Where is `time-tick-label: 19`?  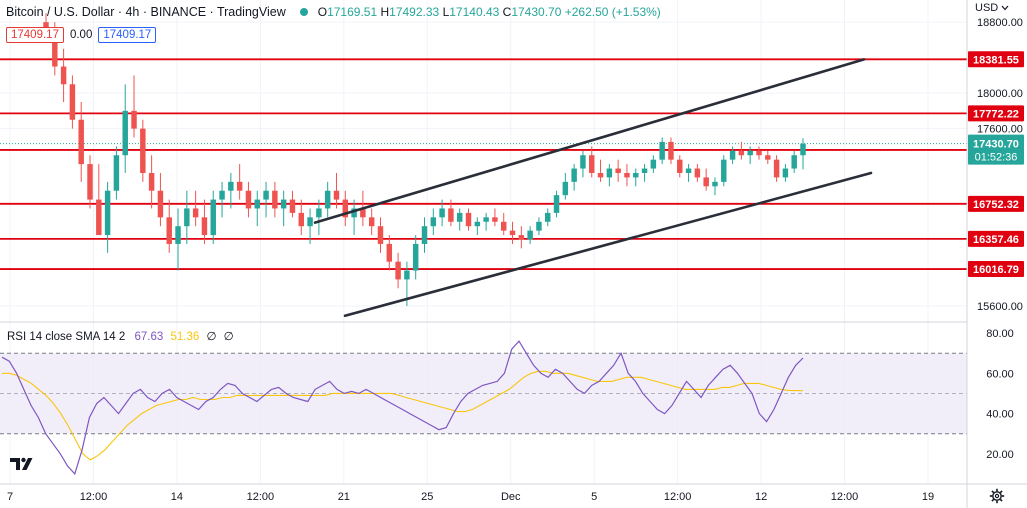 time-tick-label: 19 is located at coordinates (928, 497).